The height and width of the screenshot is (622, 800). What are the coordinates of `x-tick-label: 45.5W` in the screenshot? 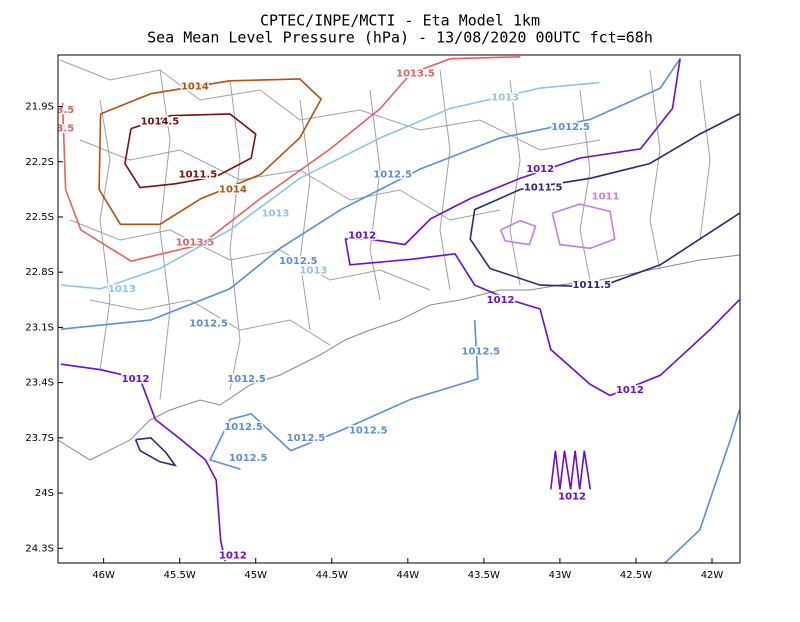 It's located at (180, 575).